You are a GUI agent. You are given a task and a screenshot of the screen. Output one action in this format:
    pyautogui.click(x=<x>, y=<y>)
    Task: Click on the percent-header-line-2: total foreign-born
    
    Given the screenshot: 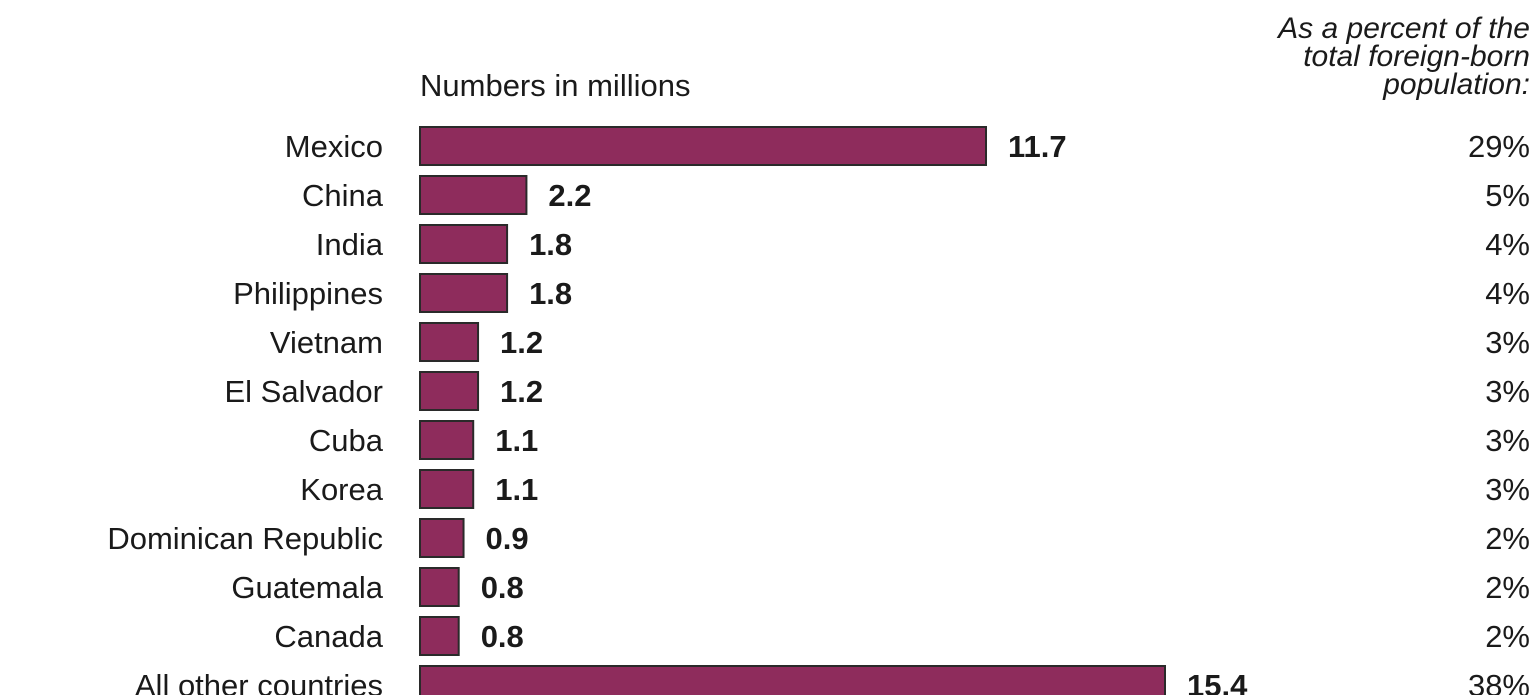 What is the action you would take?
    pyautogui.click(x=1416, y=56)
    